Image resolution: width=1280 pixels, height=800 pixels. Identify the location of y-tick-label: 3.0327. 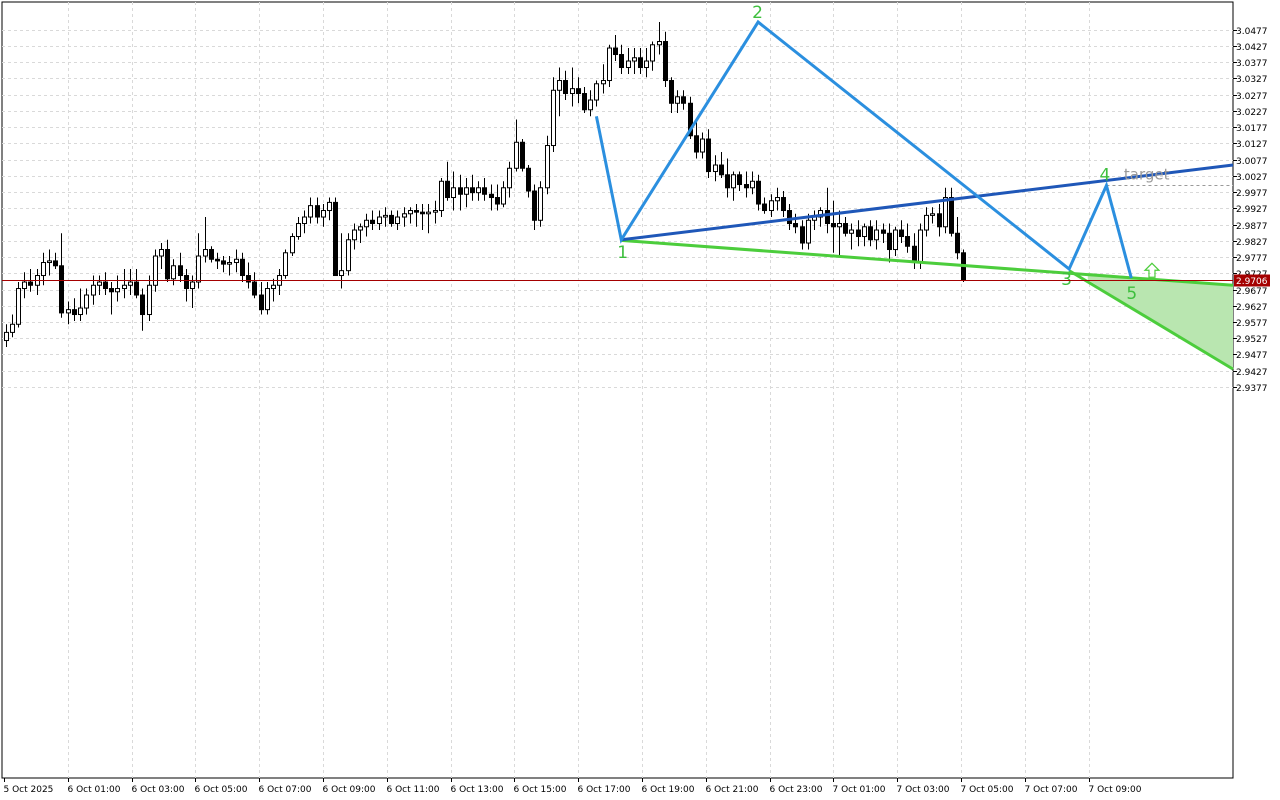
(1252, 80).